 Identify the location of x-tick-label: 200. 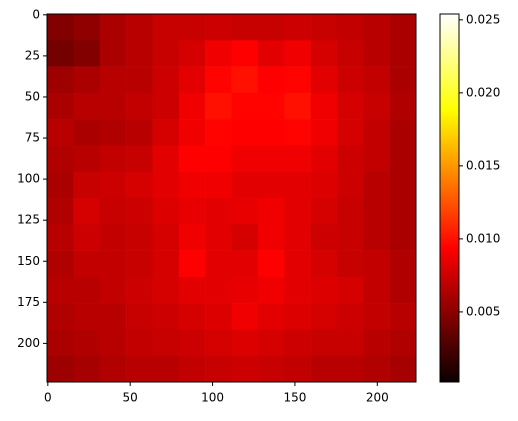
(377, 398).